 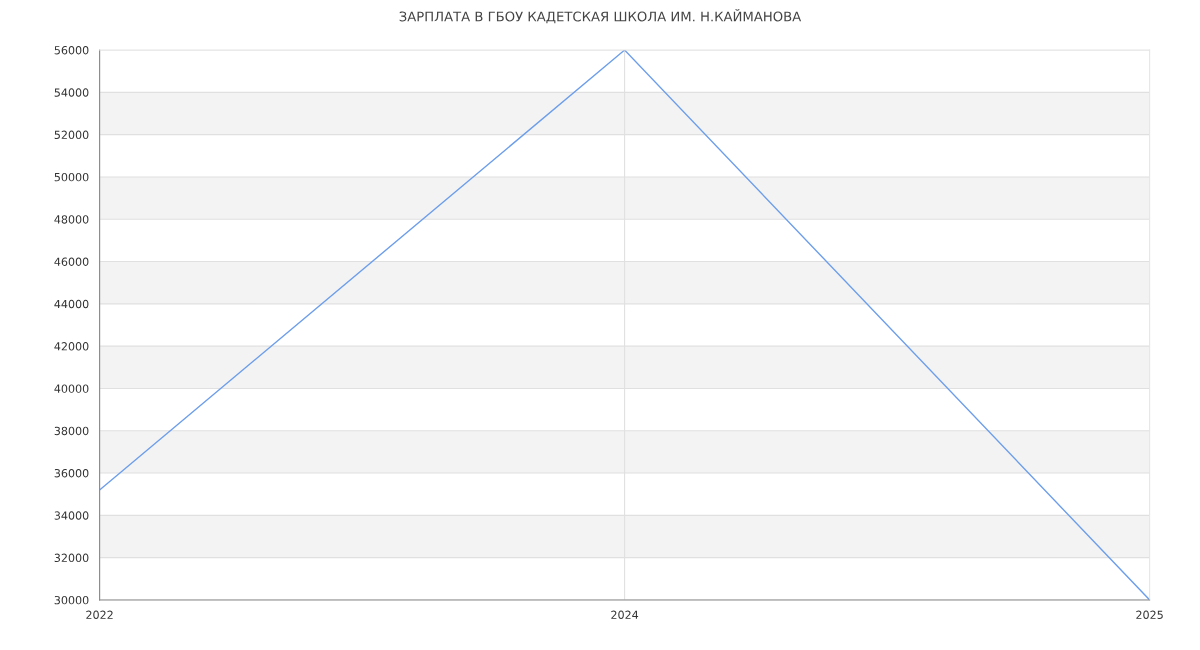 I want to click on y-tick-label: 36000, so click(x=71, y=473).